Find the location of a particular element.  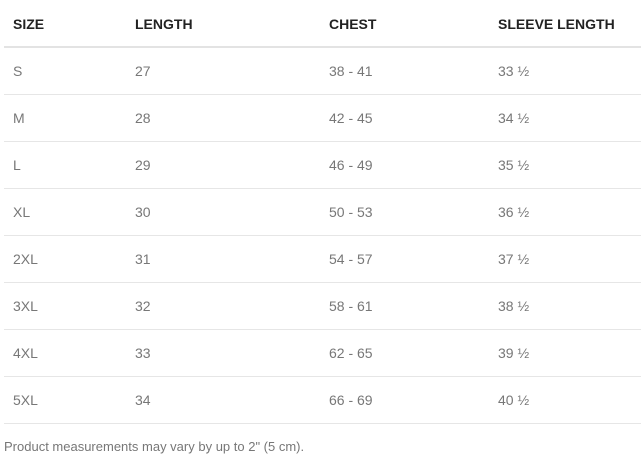

header-row: SIZE LENGTH CHEST SLEEVE LENGTH is located at coordinates (322, 24).